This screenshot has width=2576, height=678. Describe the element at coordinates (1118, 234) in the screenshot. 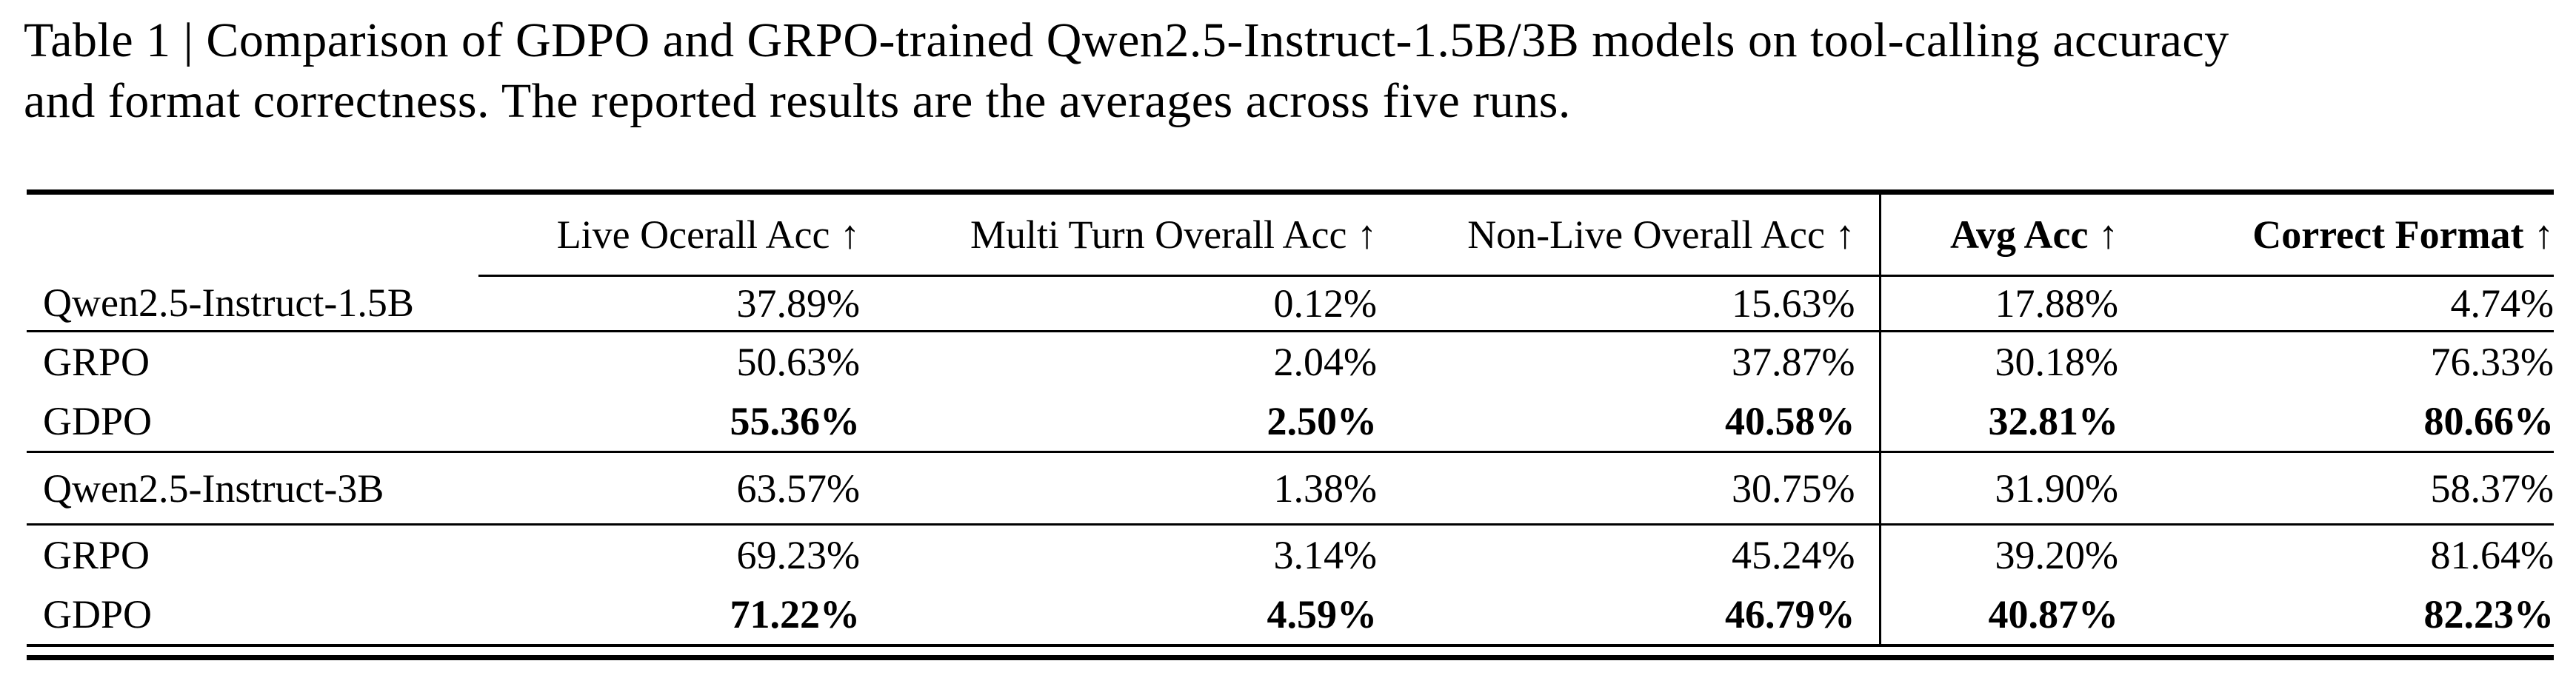

I see `col-header-multi-turn-overall-acc: Multi Turn Overall Acc ↑` at that location.